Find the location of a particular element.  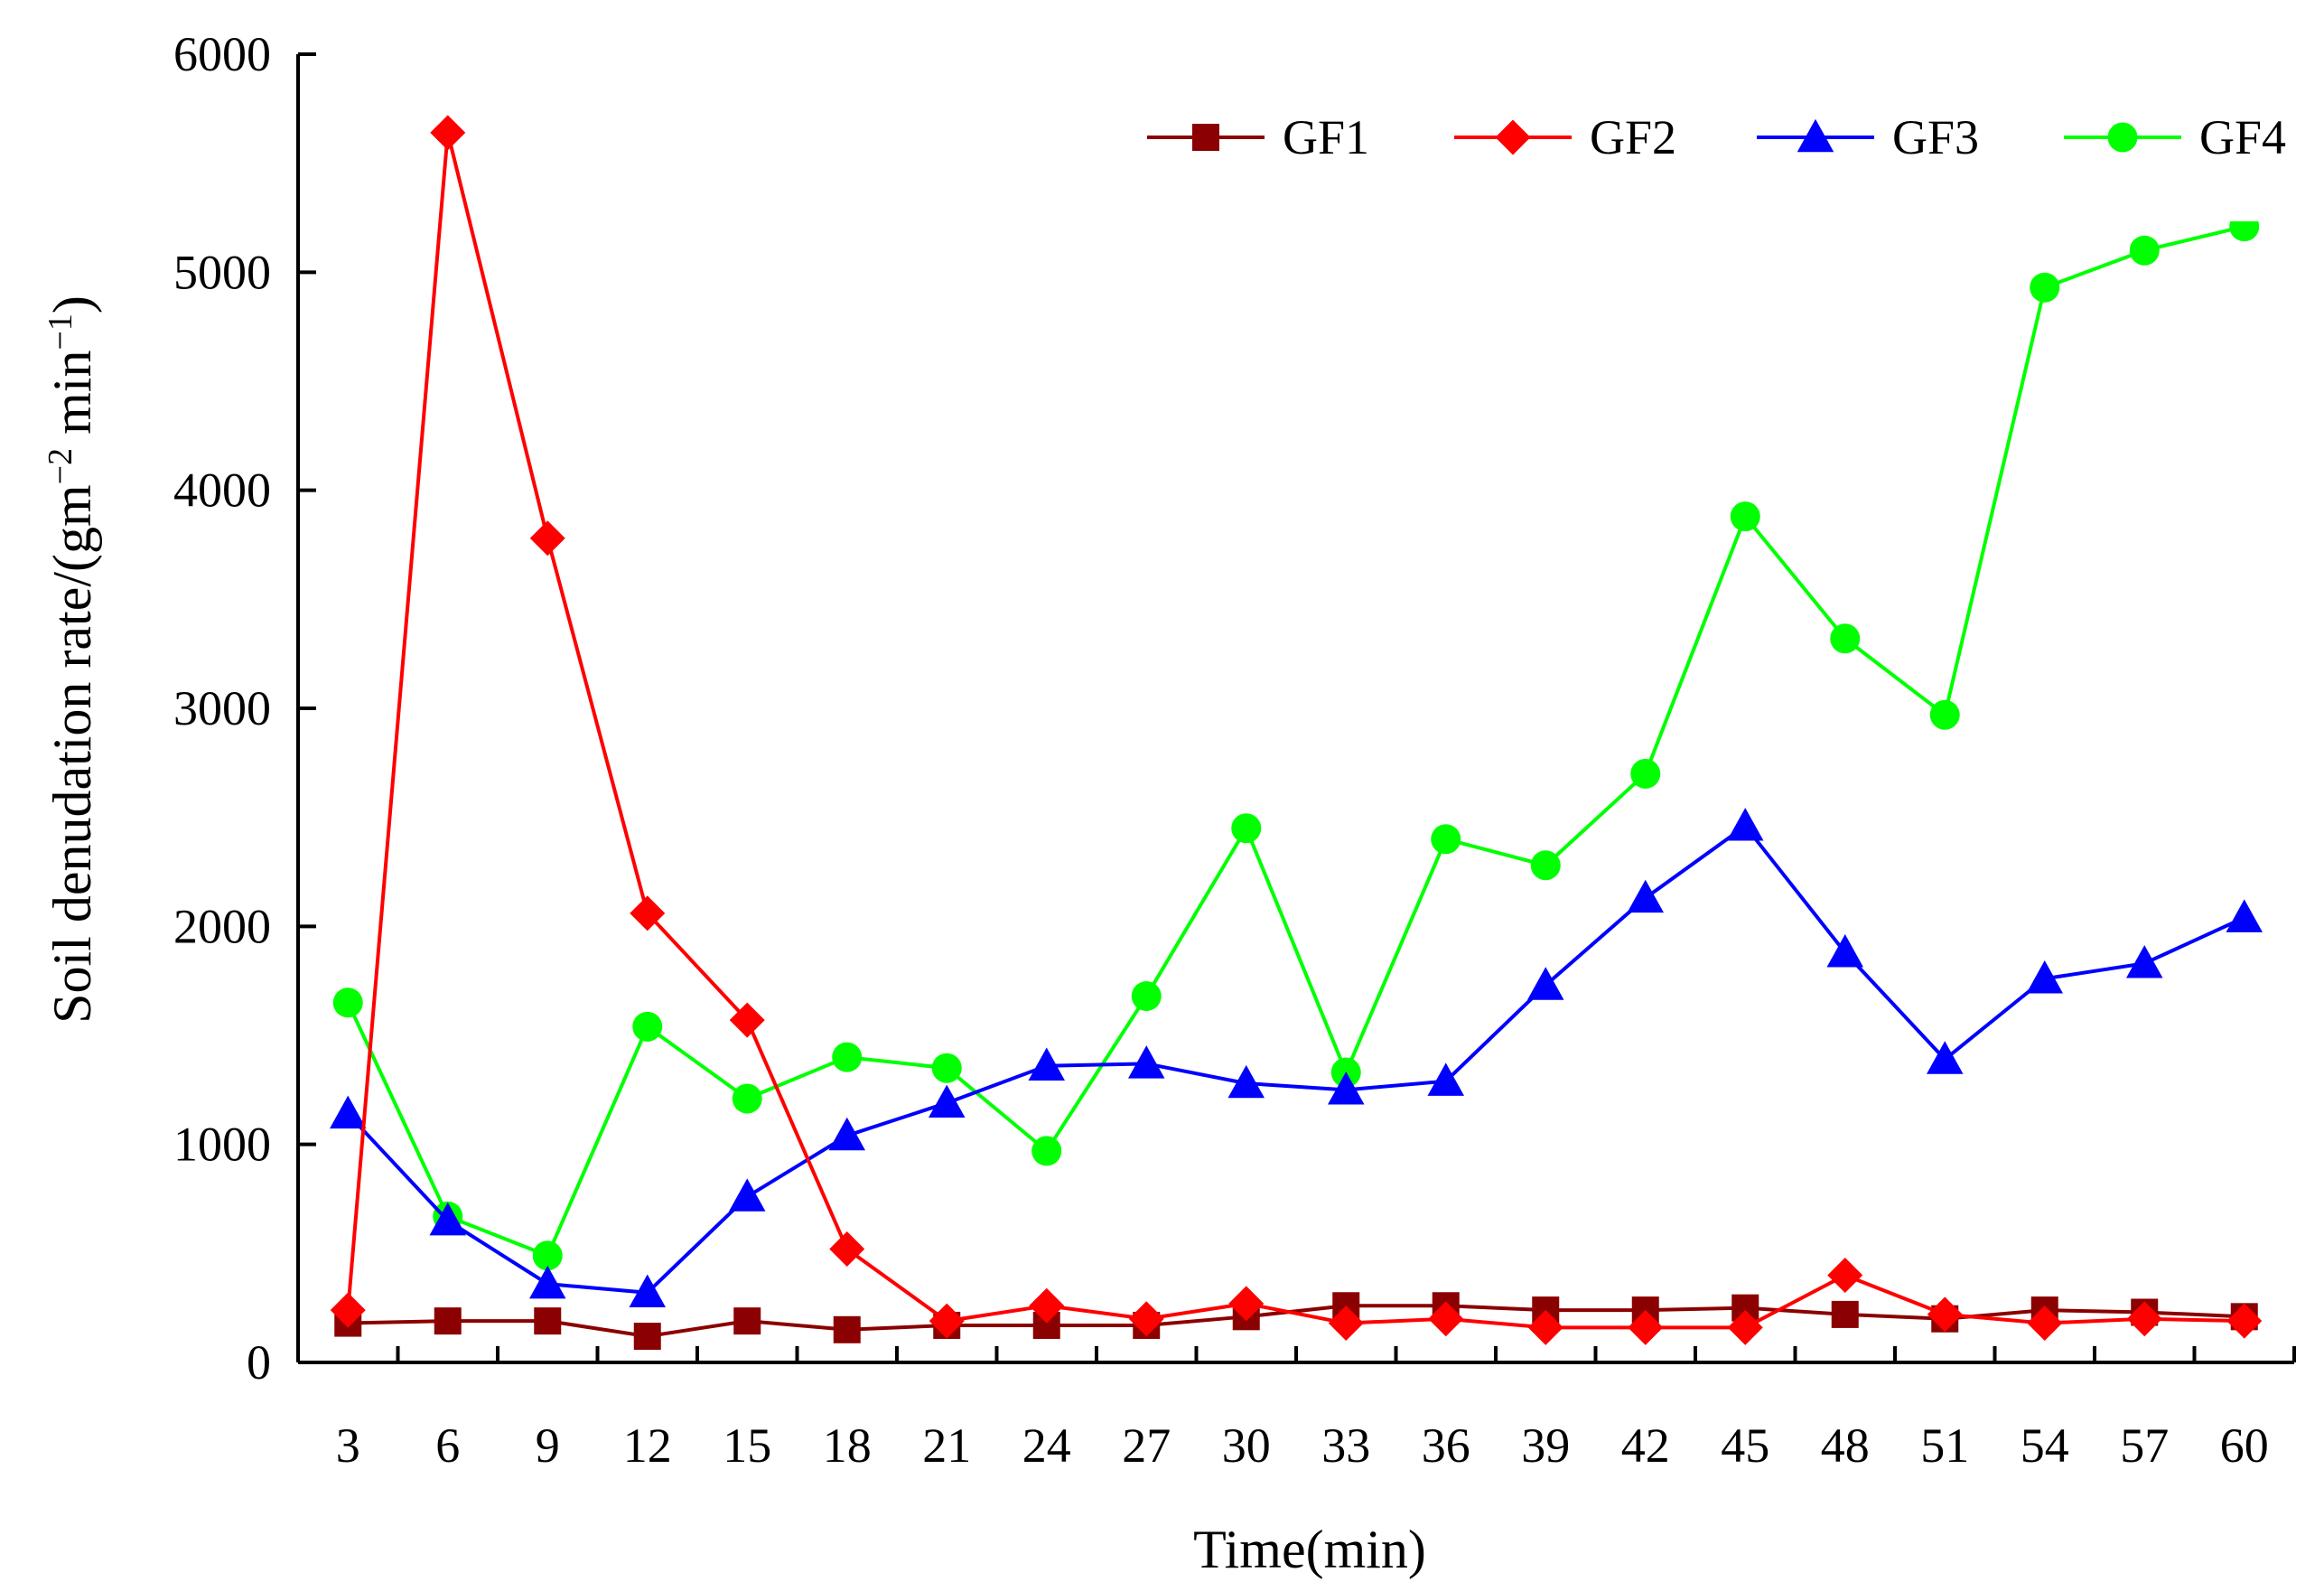

x-tick-label: 21 is located at coordinates (947, 1445).